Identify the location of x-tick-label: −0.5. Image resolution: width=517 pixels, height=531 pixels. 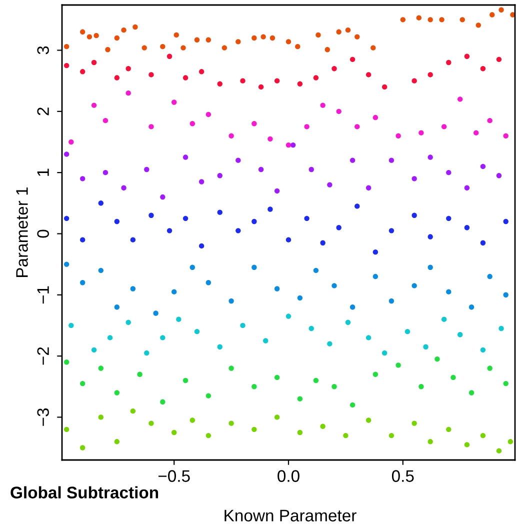
(174, 476).